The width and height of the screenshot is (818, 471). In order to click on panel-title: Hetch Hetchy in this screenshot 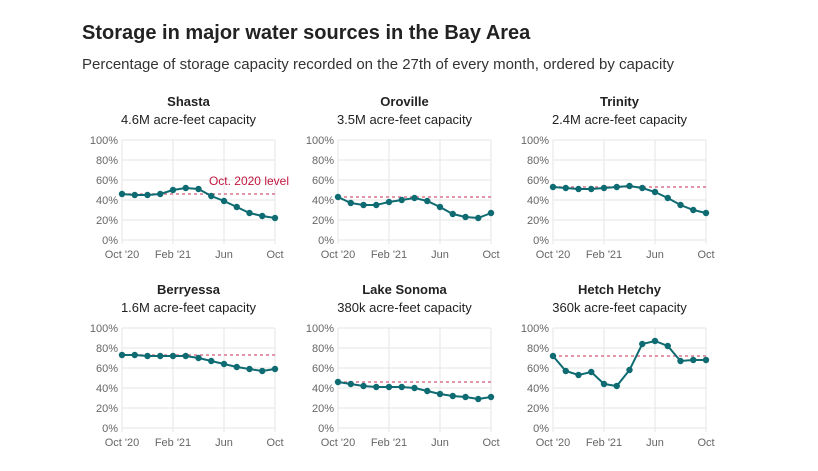, I will do `click(620, 289)`.